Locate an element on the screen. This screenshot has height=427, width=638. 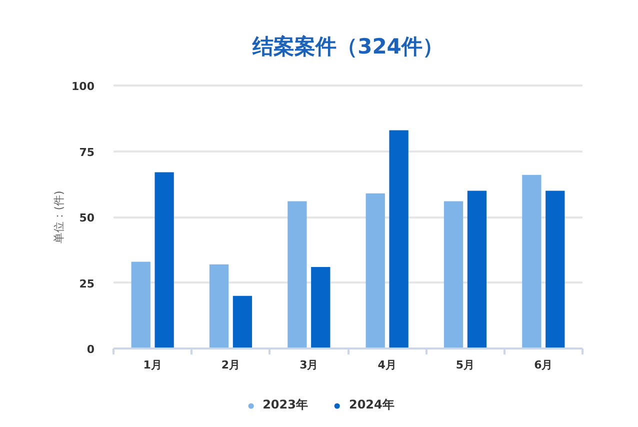
x-tick-label: 6月 is located at coordinates (543, 365).